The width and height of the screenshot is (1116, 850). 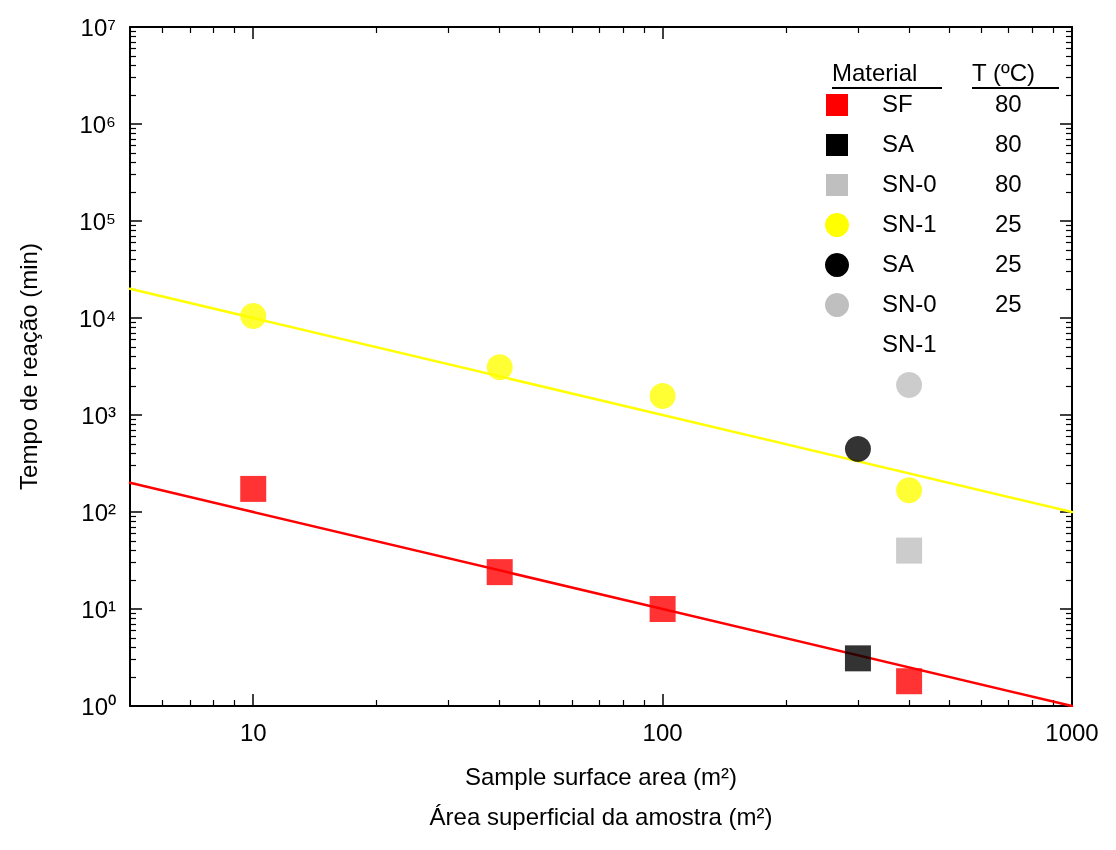 I want to click on legend-label: SF, so click(x=897, y=103).